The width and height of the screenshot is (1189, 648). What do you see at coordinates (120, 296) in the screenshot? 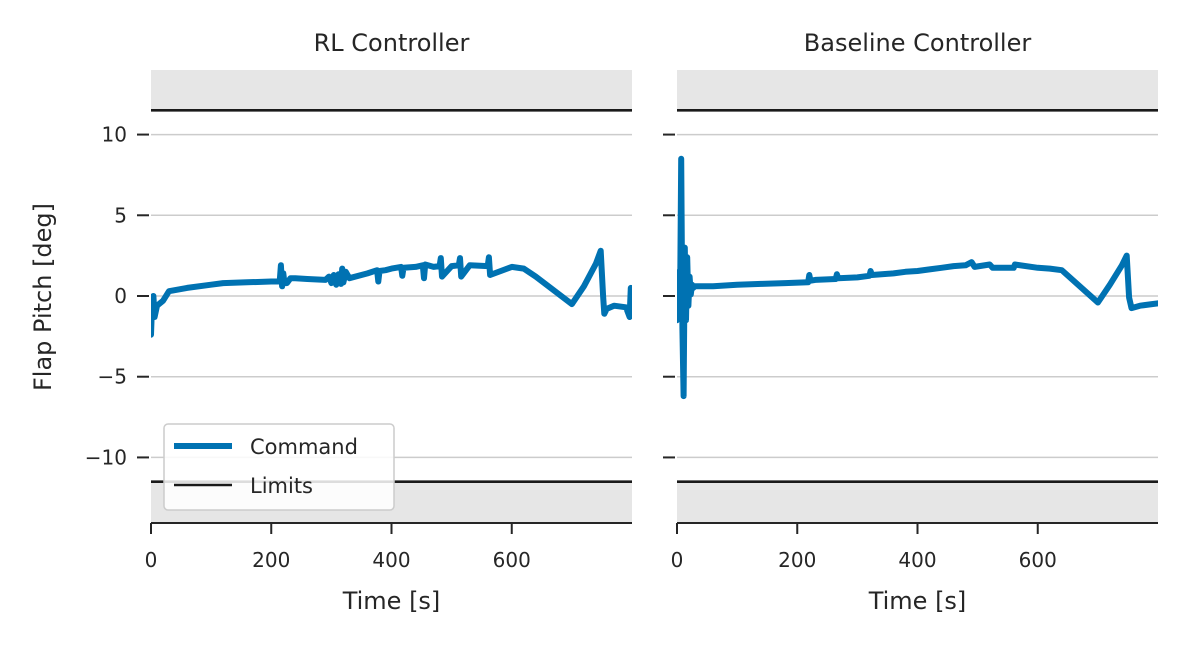
I see `y-tick-label-2: 0` at bounding box center [120, 296].